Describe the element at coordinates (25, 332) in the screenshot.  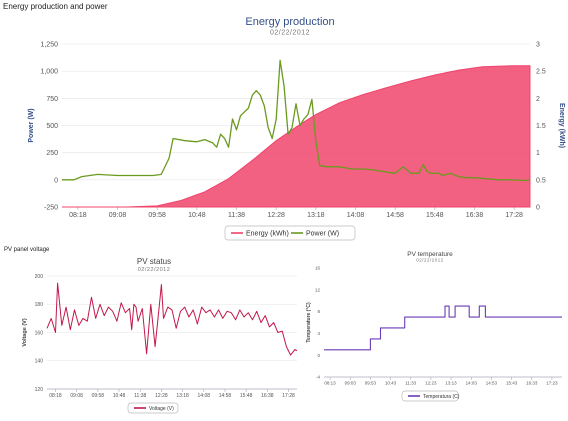
I see `y-axis-title: Voltage (V)` at that location.